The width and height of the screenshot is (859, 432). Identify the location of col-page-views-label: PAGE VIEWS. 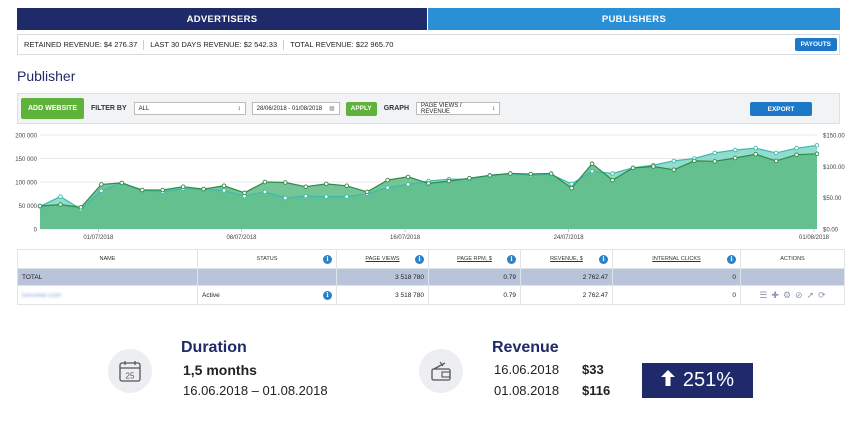
(382, 259).